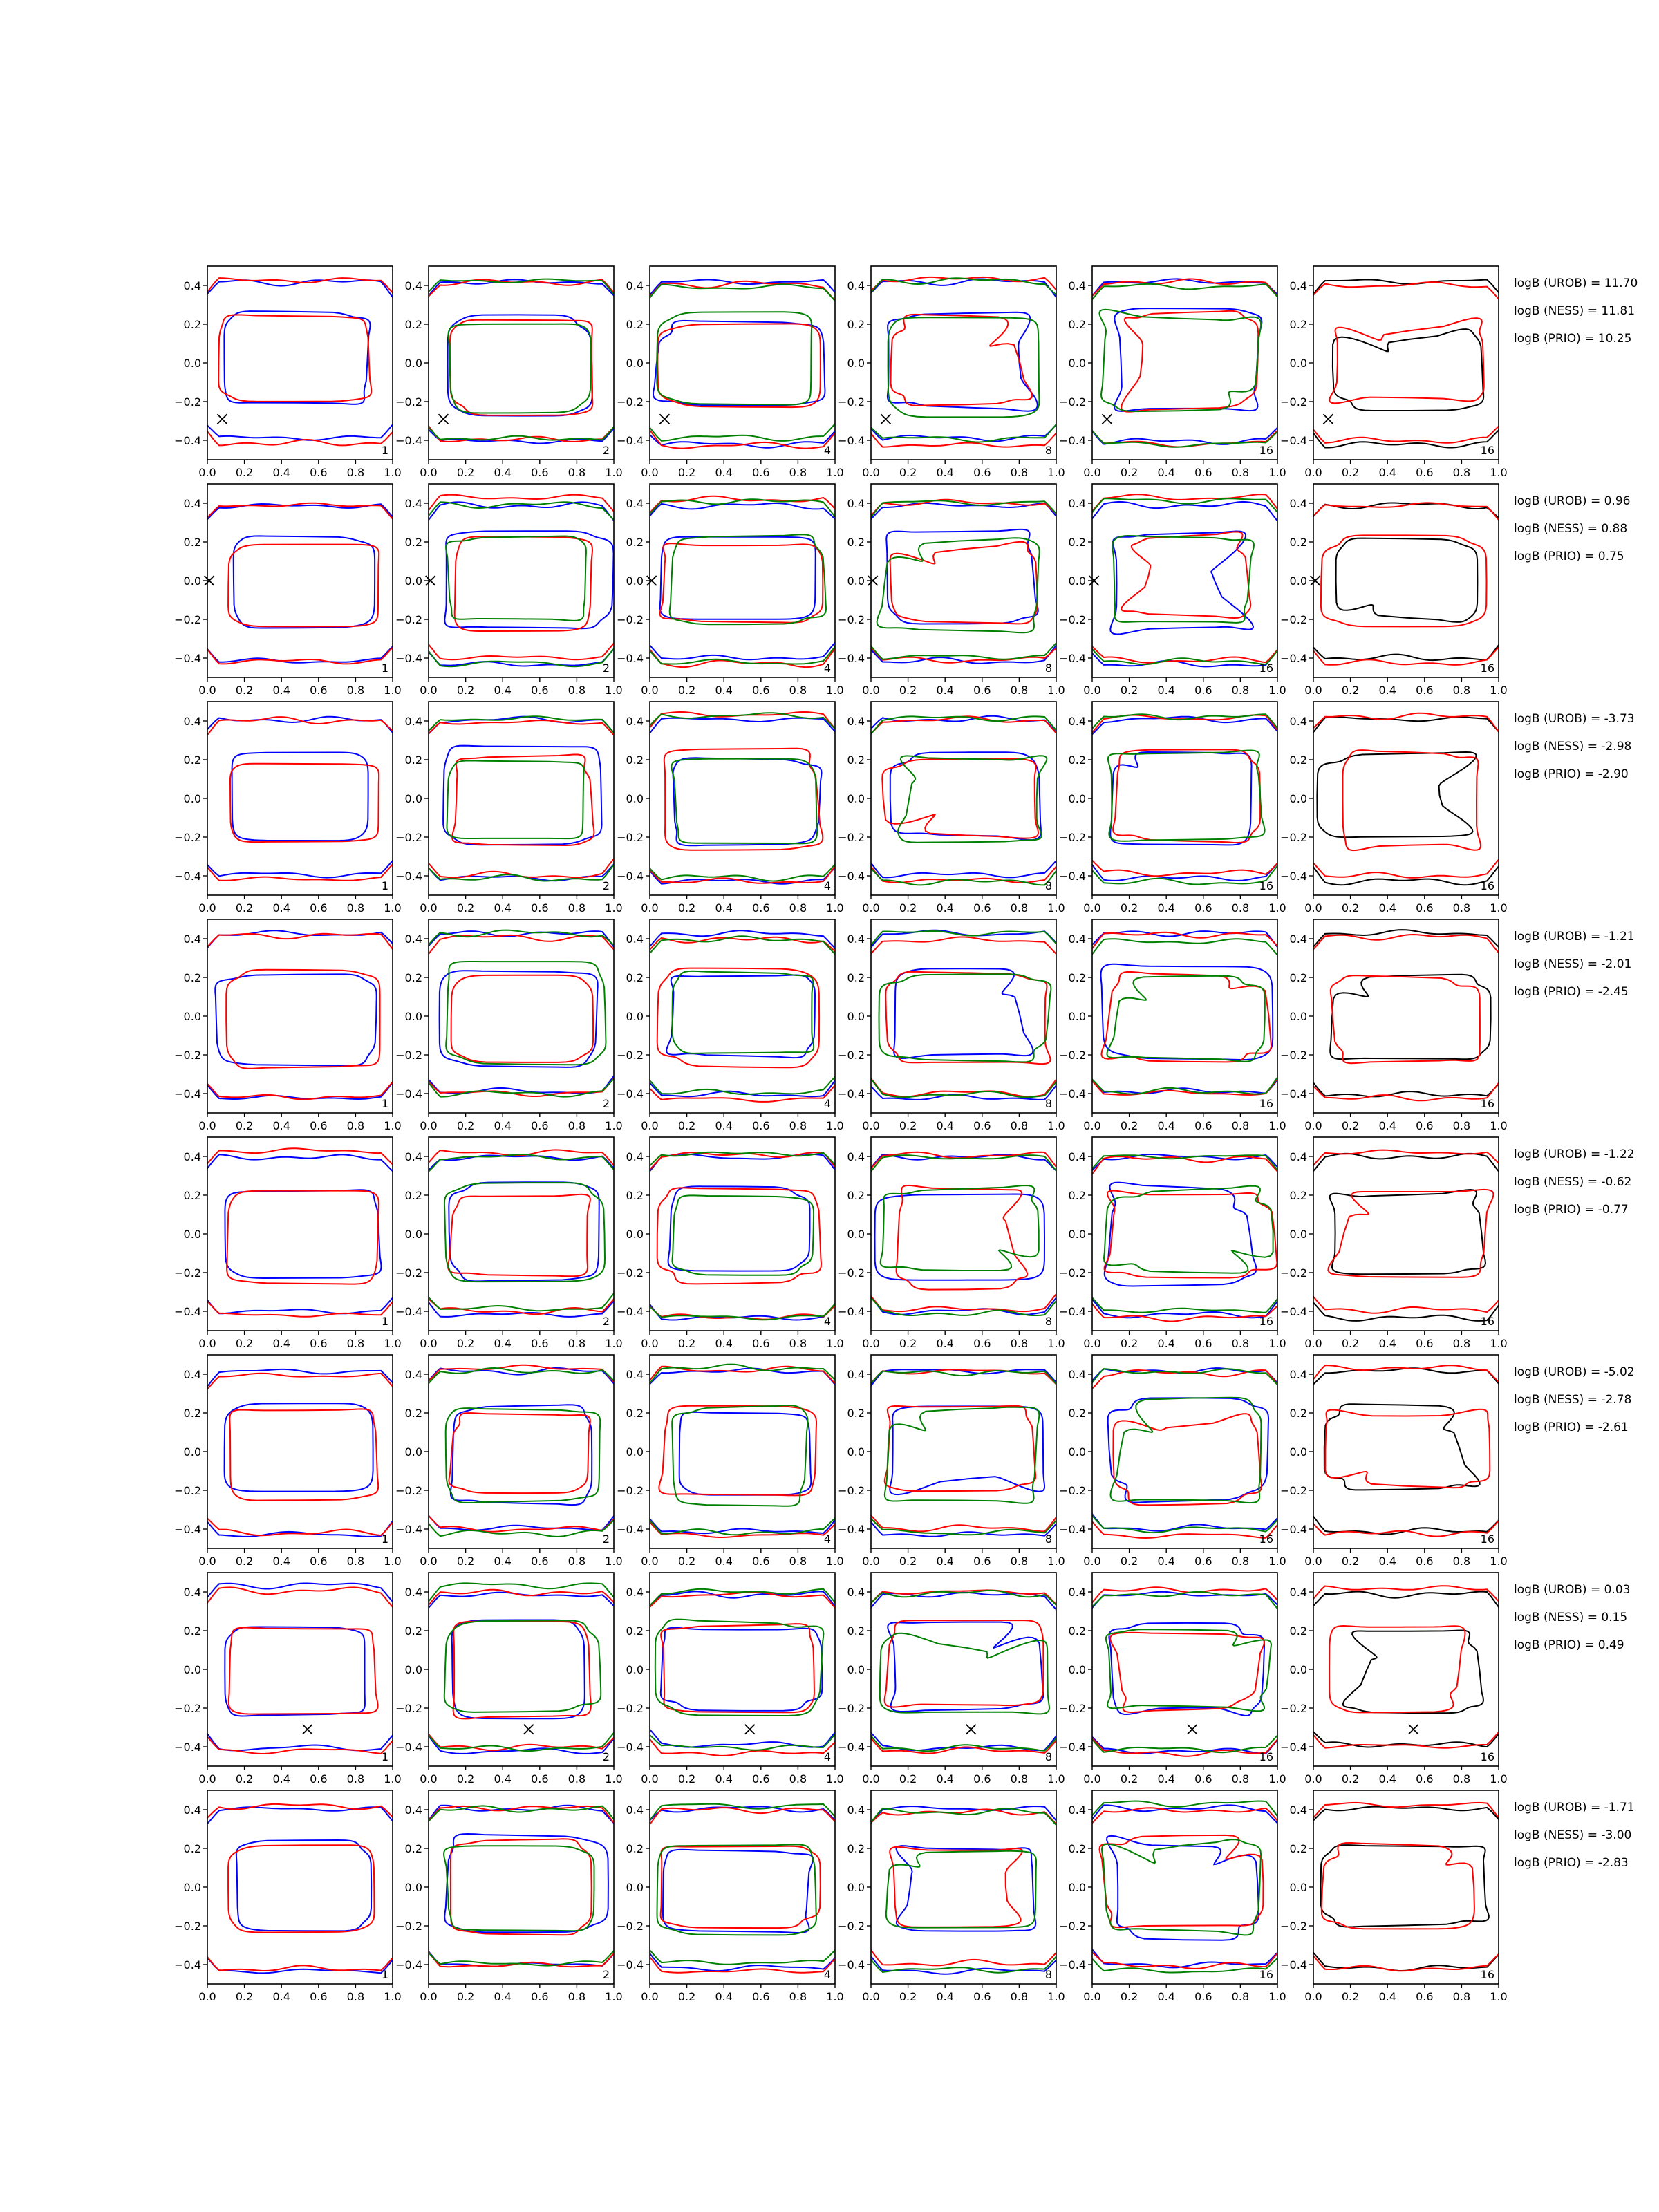  I want to click on panel-r5-c4: 0.0 0.2 0.4 0.6 0.8 1.0 0.4 0.2 0.0 −0.2 −0.4 8, so click(951, 1243).